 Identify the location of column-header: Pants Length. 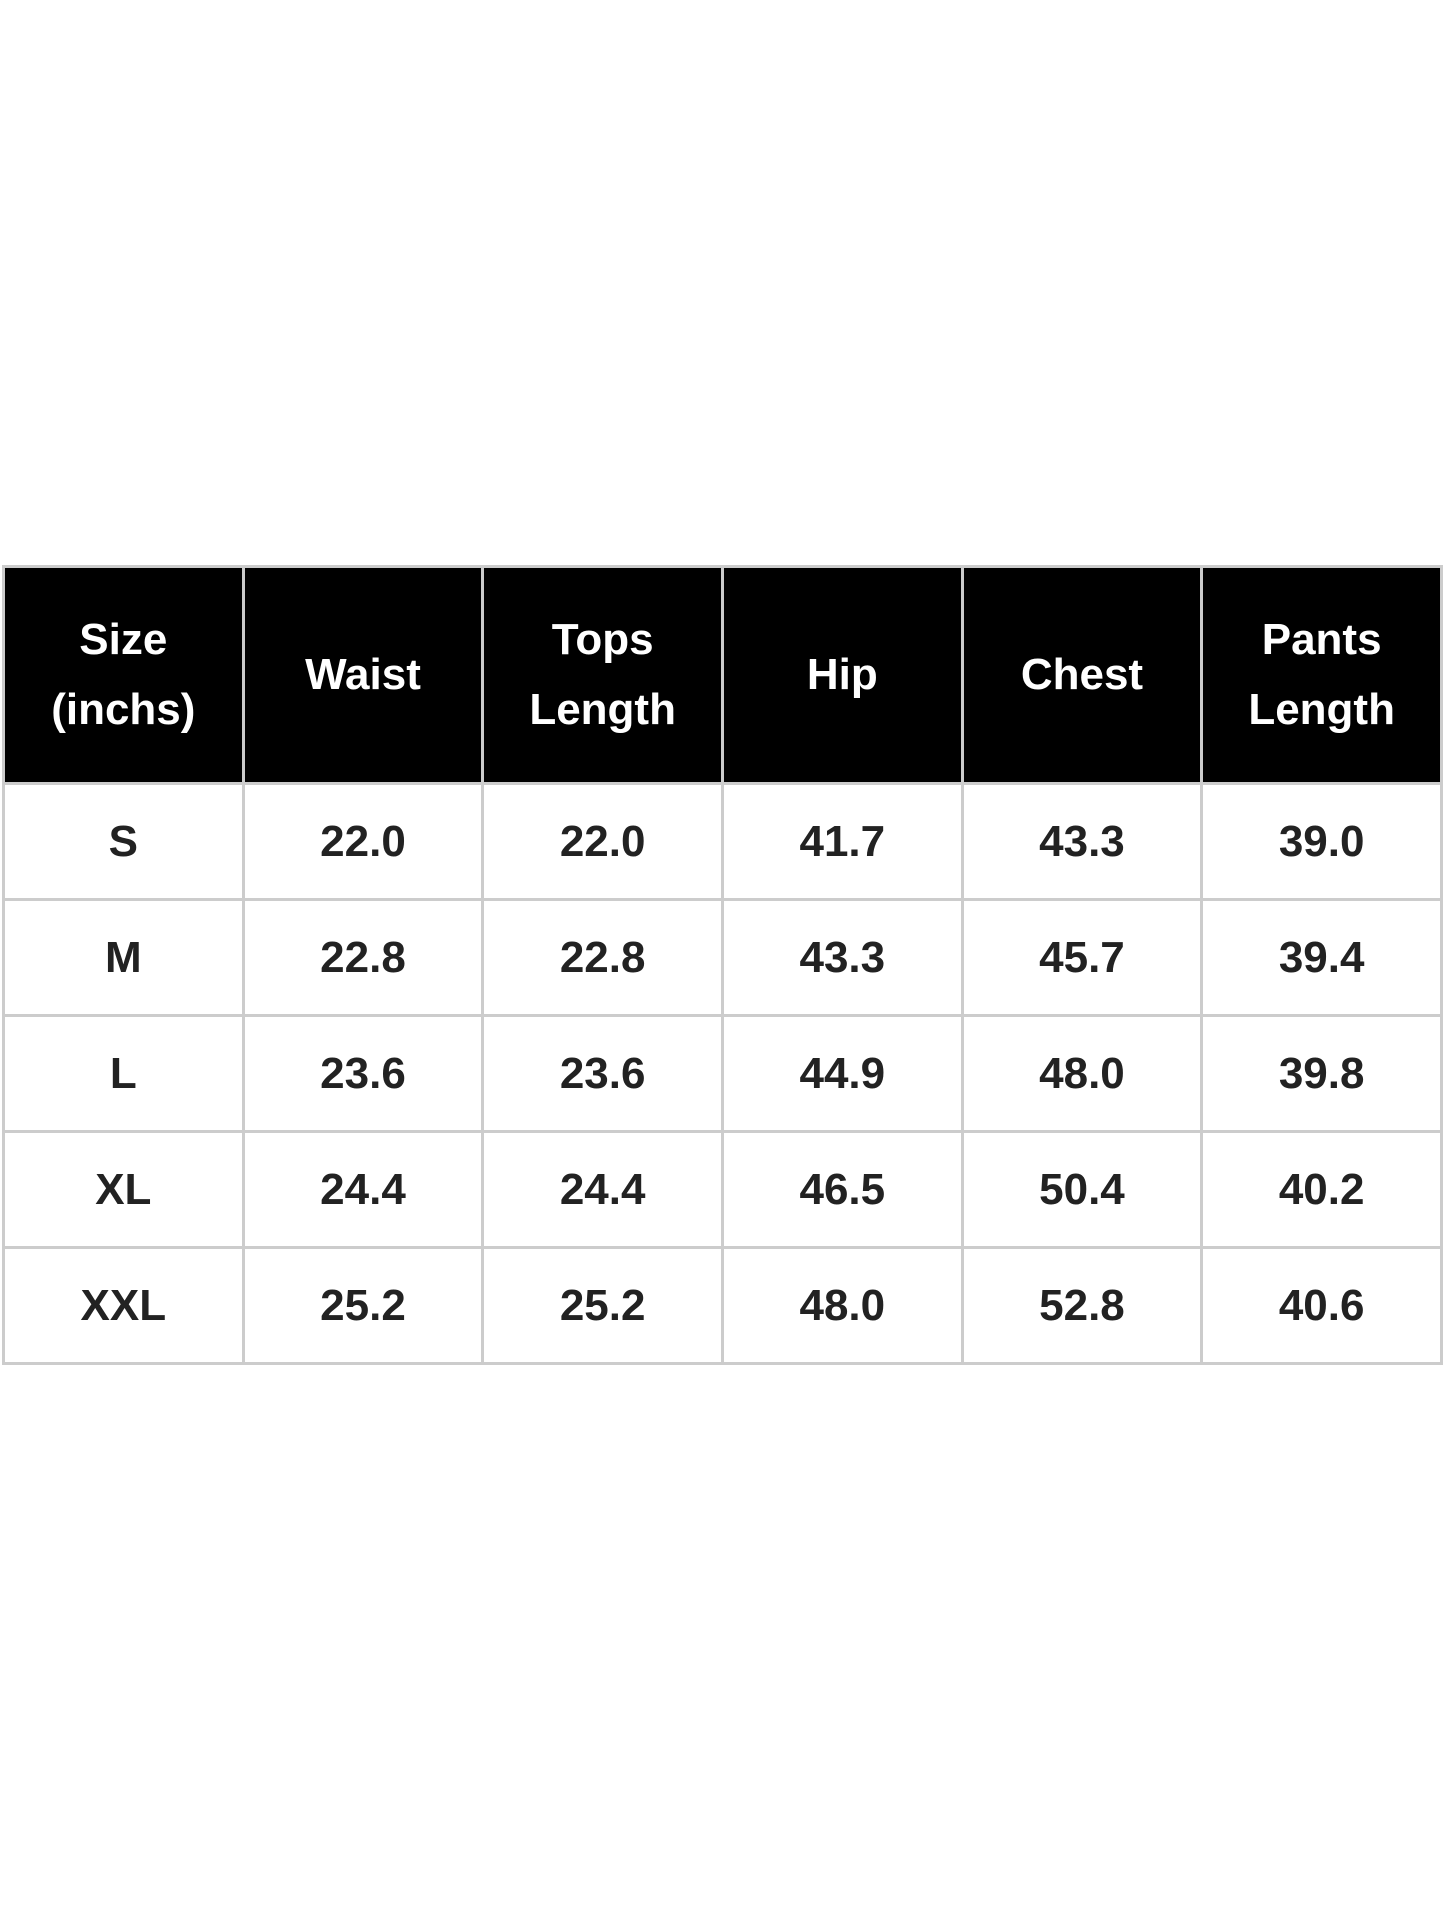
(1321, 675).